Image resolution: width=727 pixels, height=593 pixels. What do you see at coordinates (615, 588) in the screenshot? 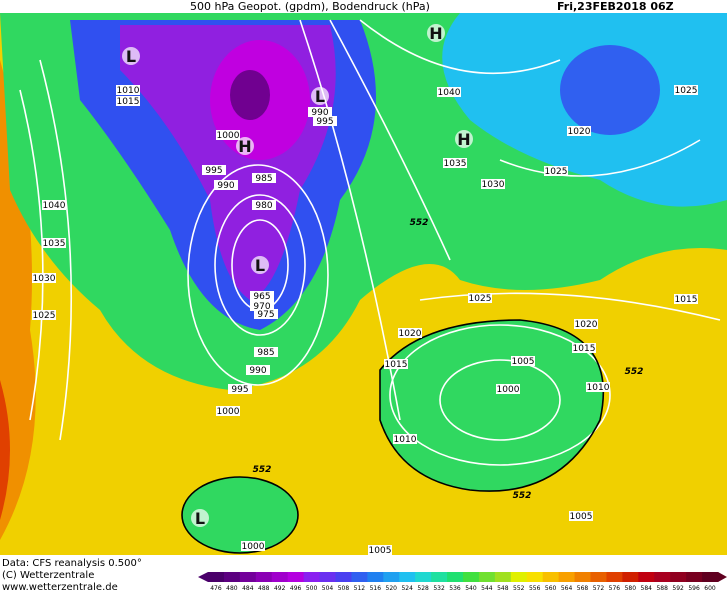
I see `colorbar-tick-label: 576` at bounding box center [615, 588].